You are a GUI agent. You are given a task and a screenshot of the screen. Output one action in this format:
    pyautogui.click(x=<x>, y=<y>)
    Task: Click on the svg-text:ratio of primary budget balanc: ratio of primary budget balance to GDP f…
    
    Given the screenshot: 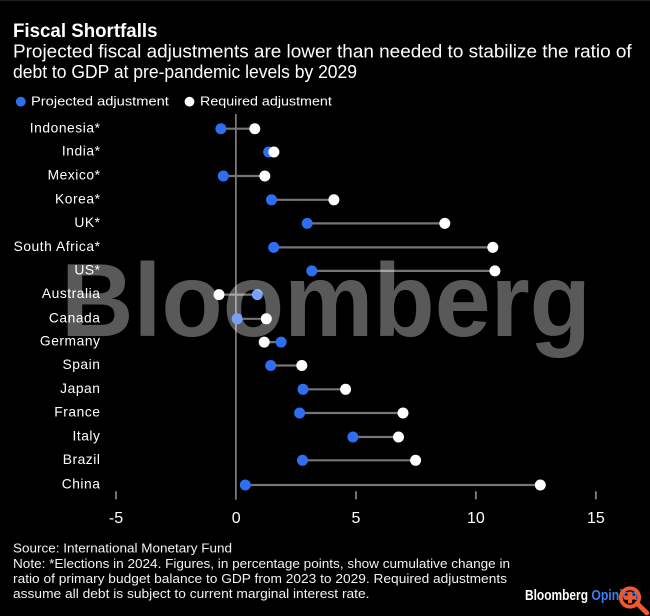 What is the action you would take?
    pyautogui.click(x=260, y=578)
    